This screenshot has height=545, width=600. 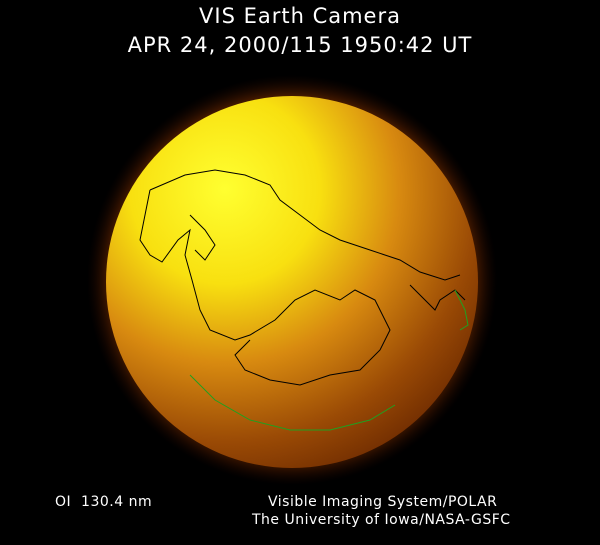 I want to click on image-title: VIS Earth Camera, so click(x=300, y=16).